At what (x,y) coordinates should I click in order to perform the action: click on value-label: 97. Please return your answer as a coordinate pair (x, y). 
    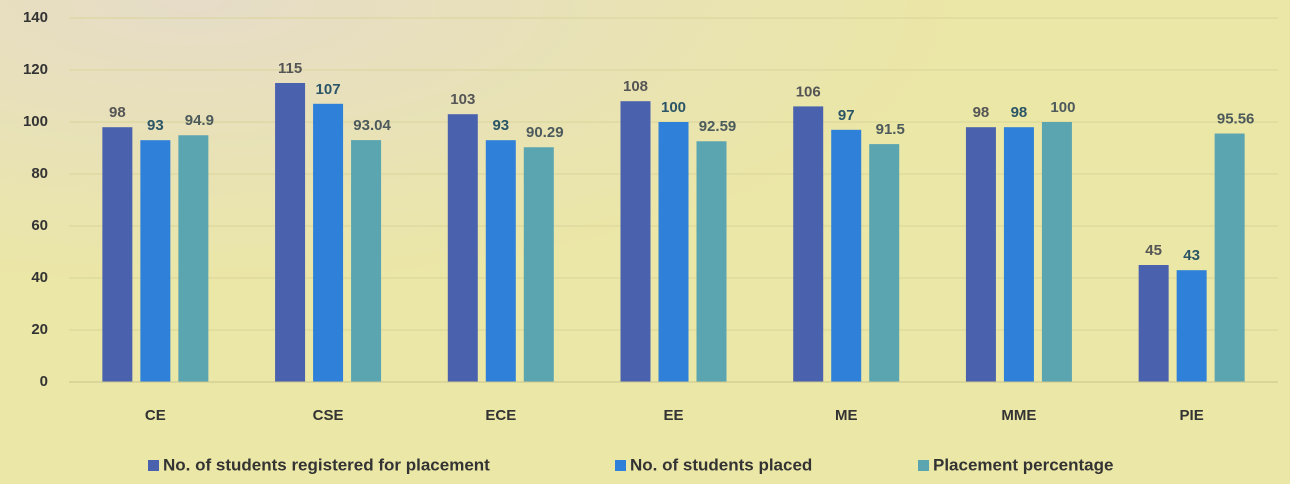
    Looking at the image, I should click on (846, 115).